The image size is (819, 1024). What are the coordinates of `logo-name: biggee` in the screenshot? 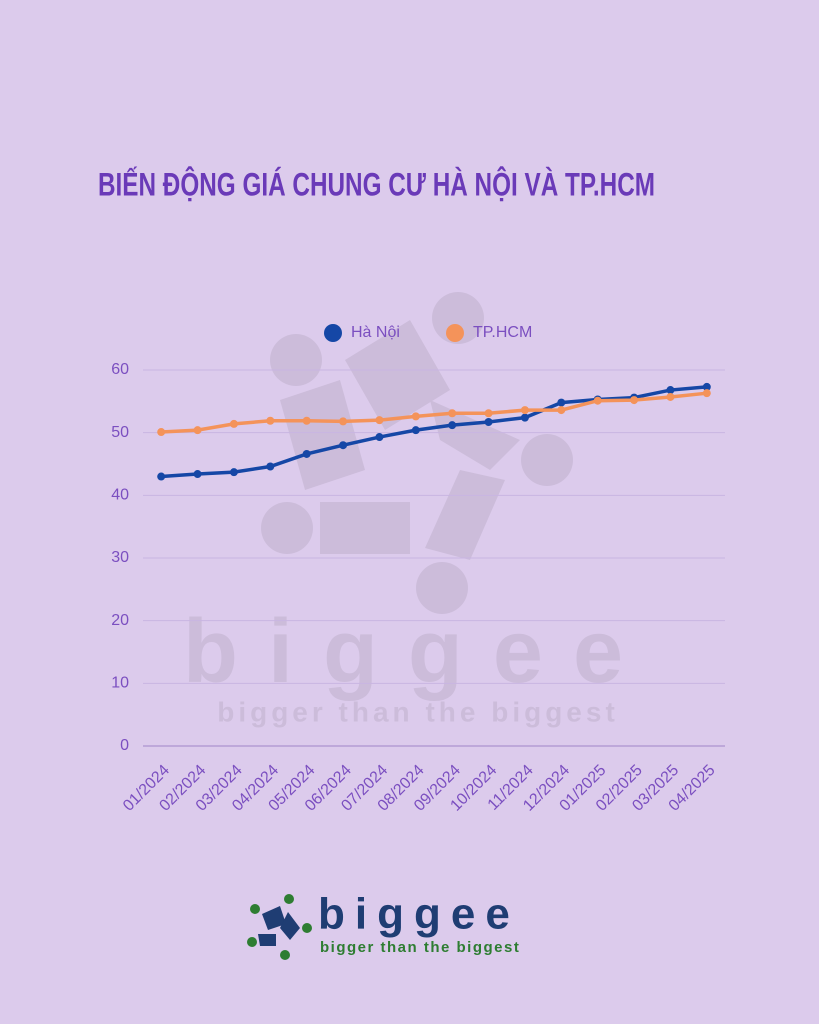 It's located at (419, 914).